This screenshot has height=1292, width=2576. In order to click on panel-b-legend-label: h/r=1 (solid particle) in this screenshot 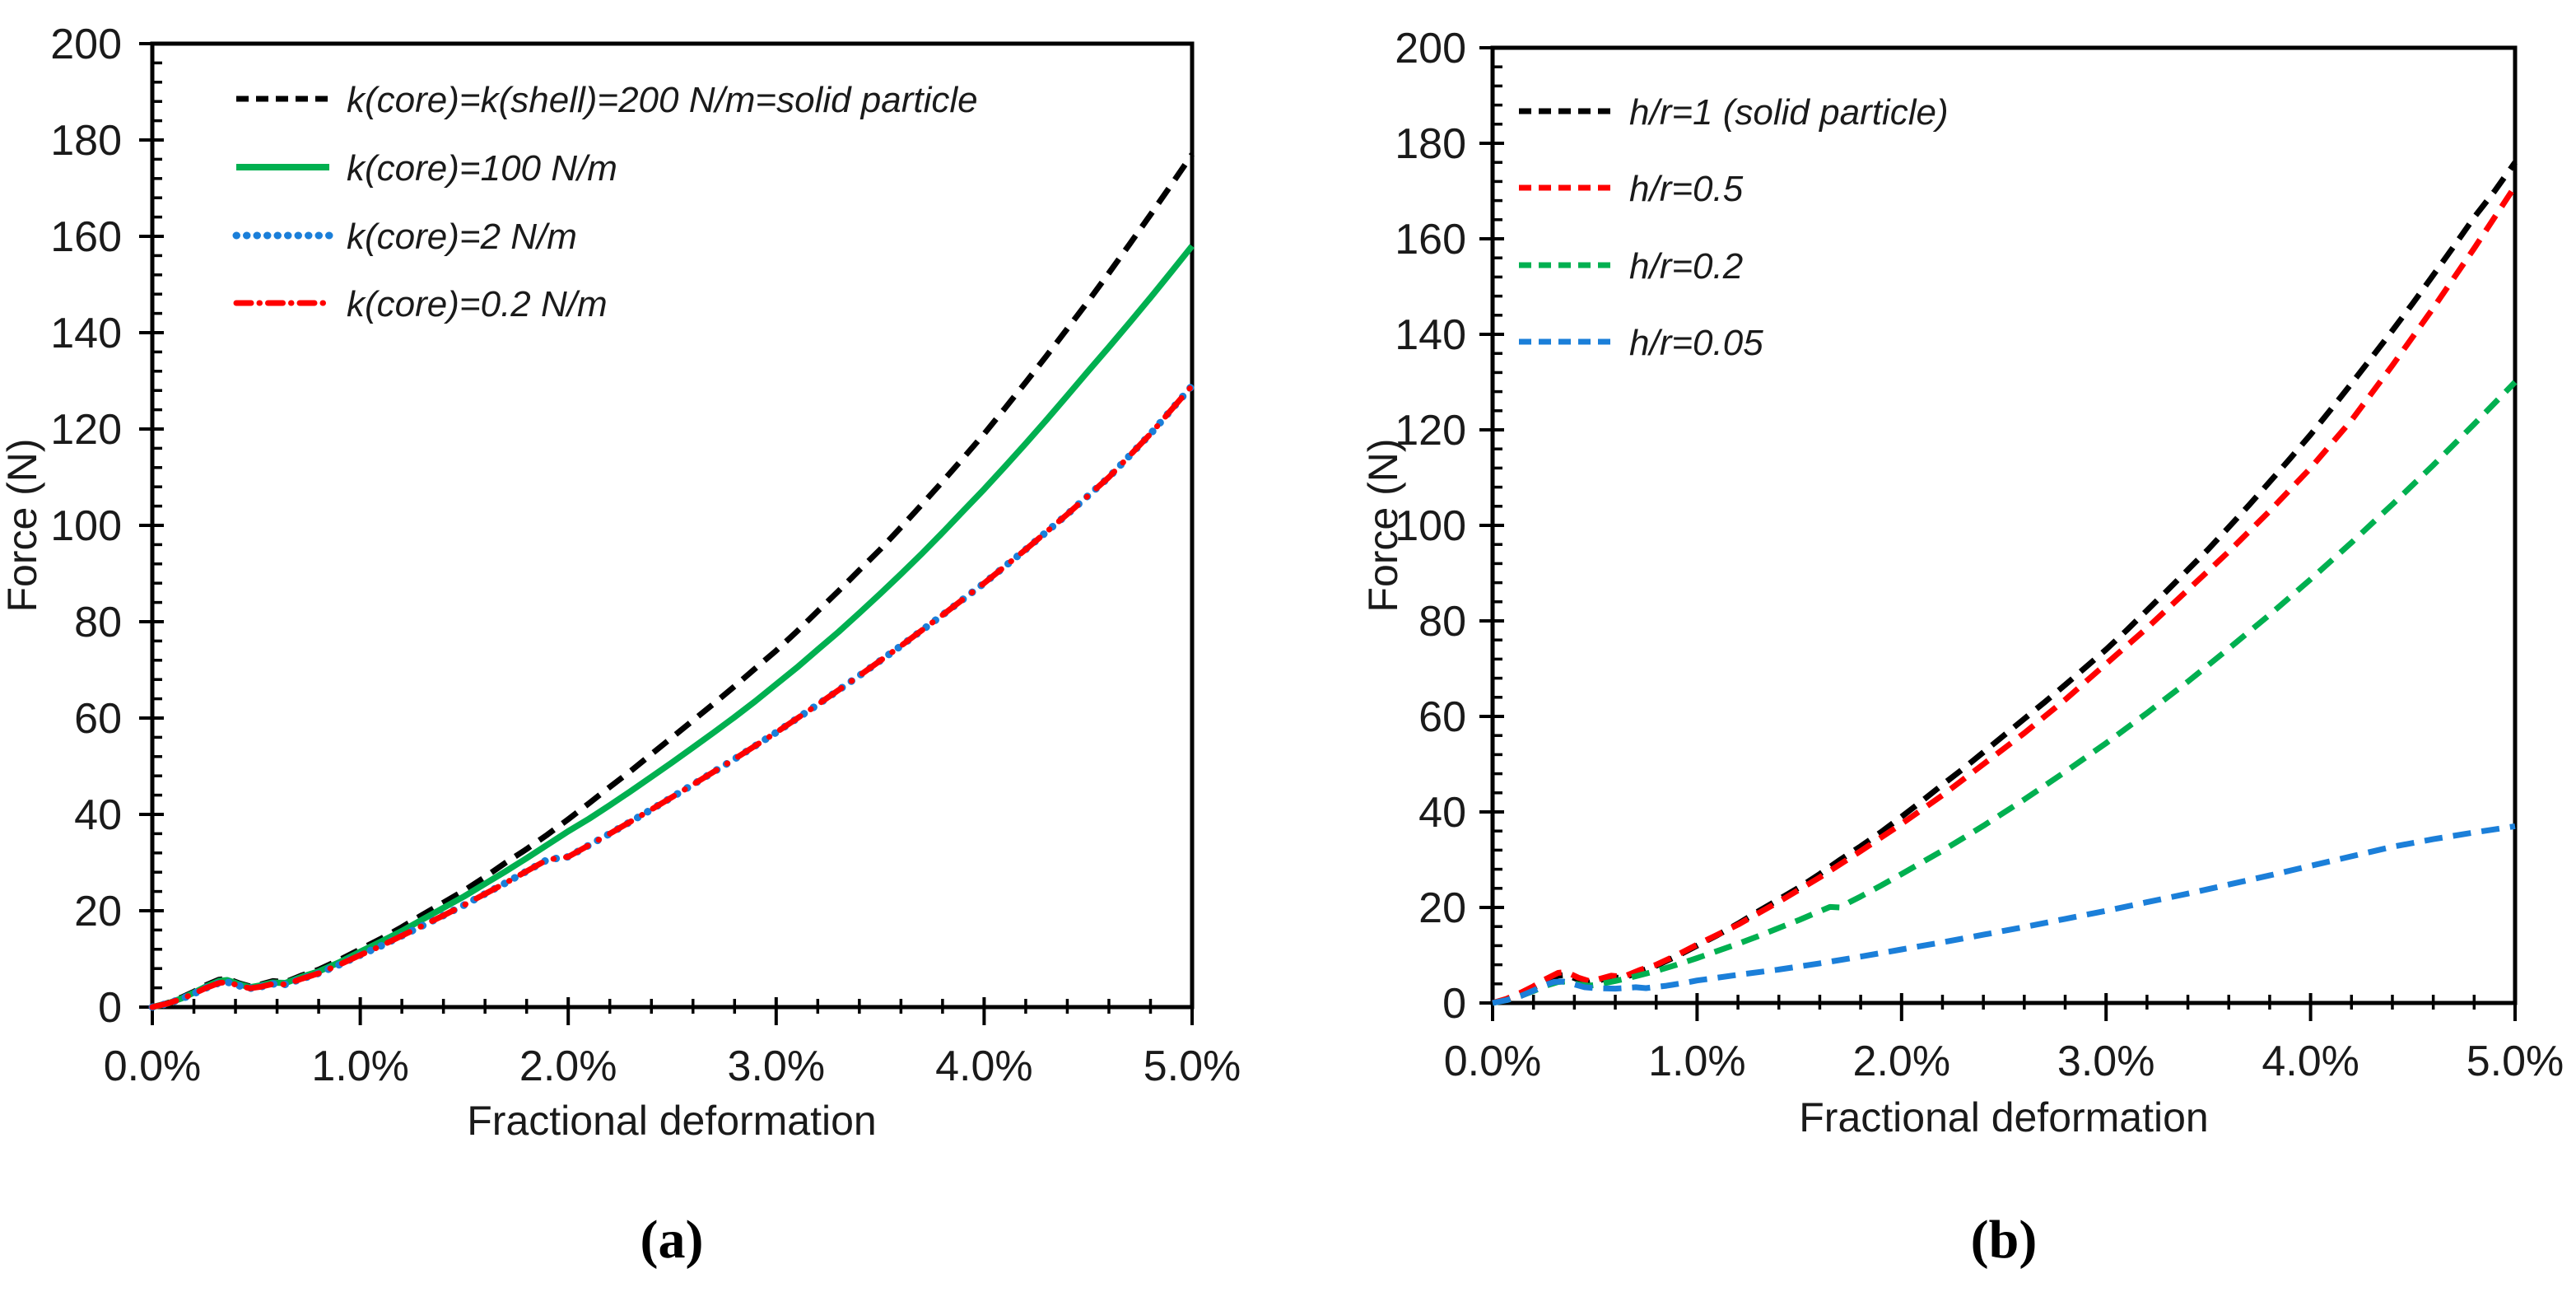, I will do `click(1789, 112)`.